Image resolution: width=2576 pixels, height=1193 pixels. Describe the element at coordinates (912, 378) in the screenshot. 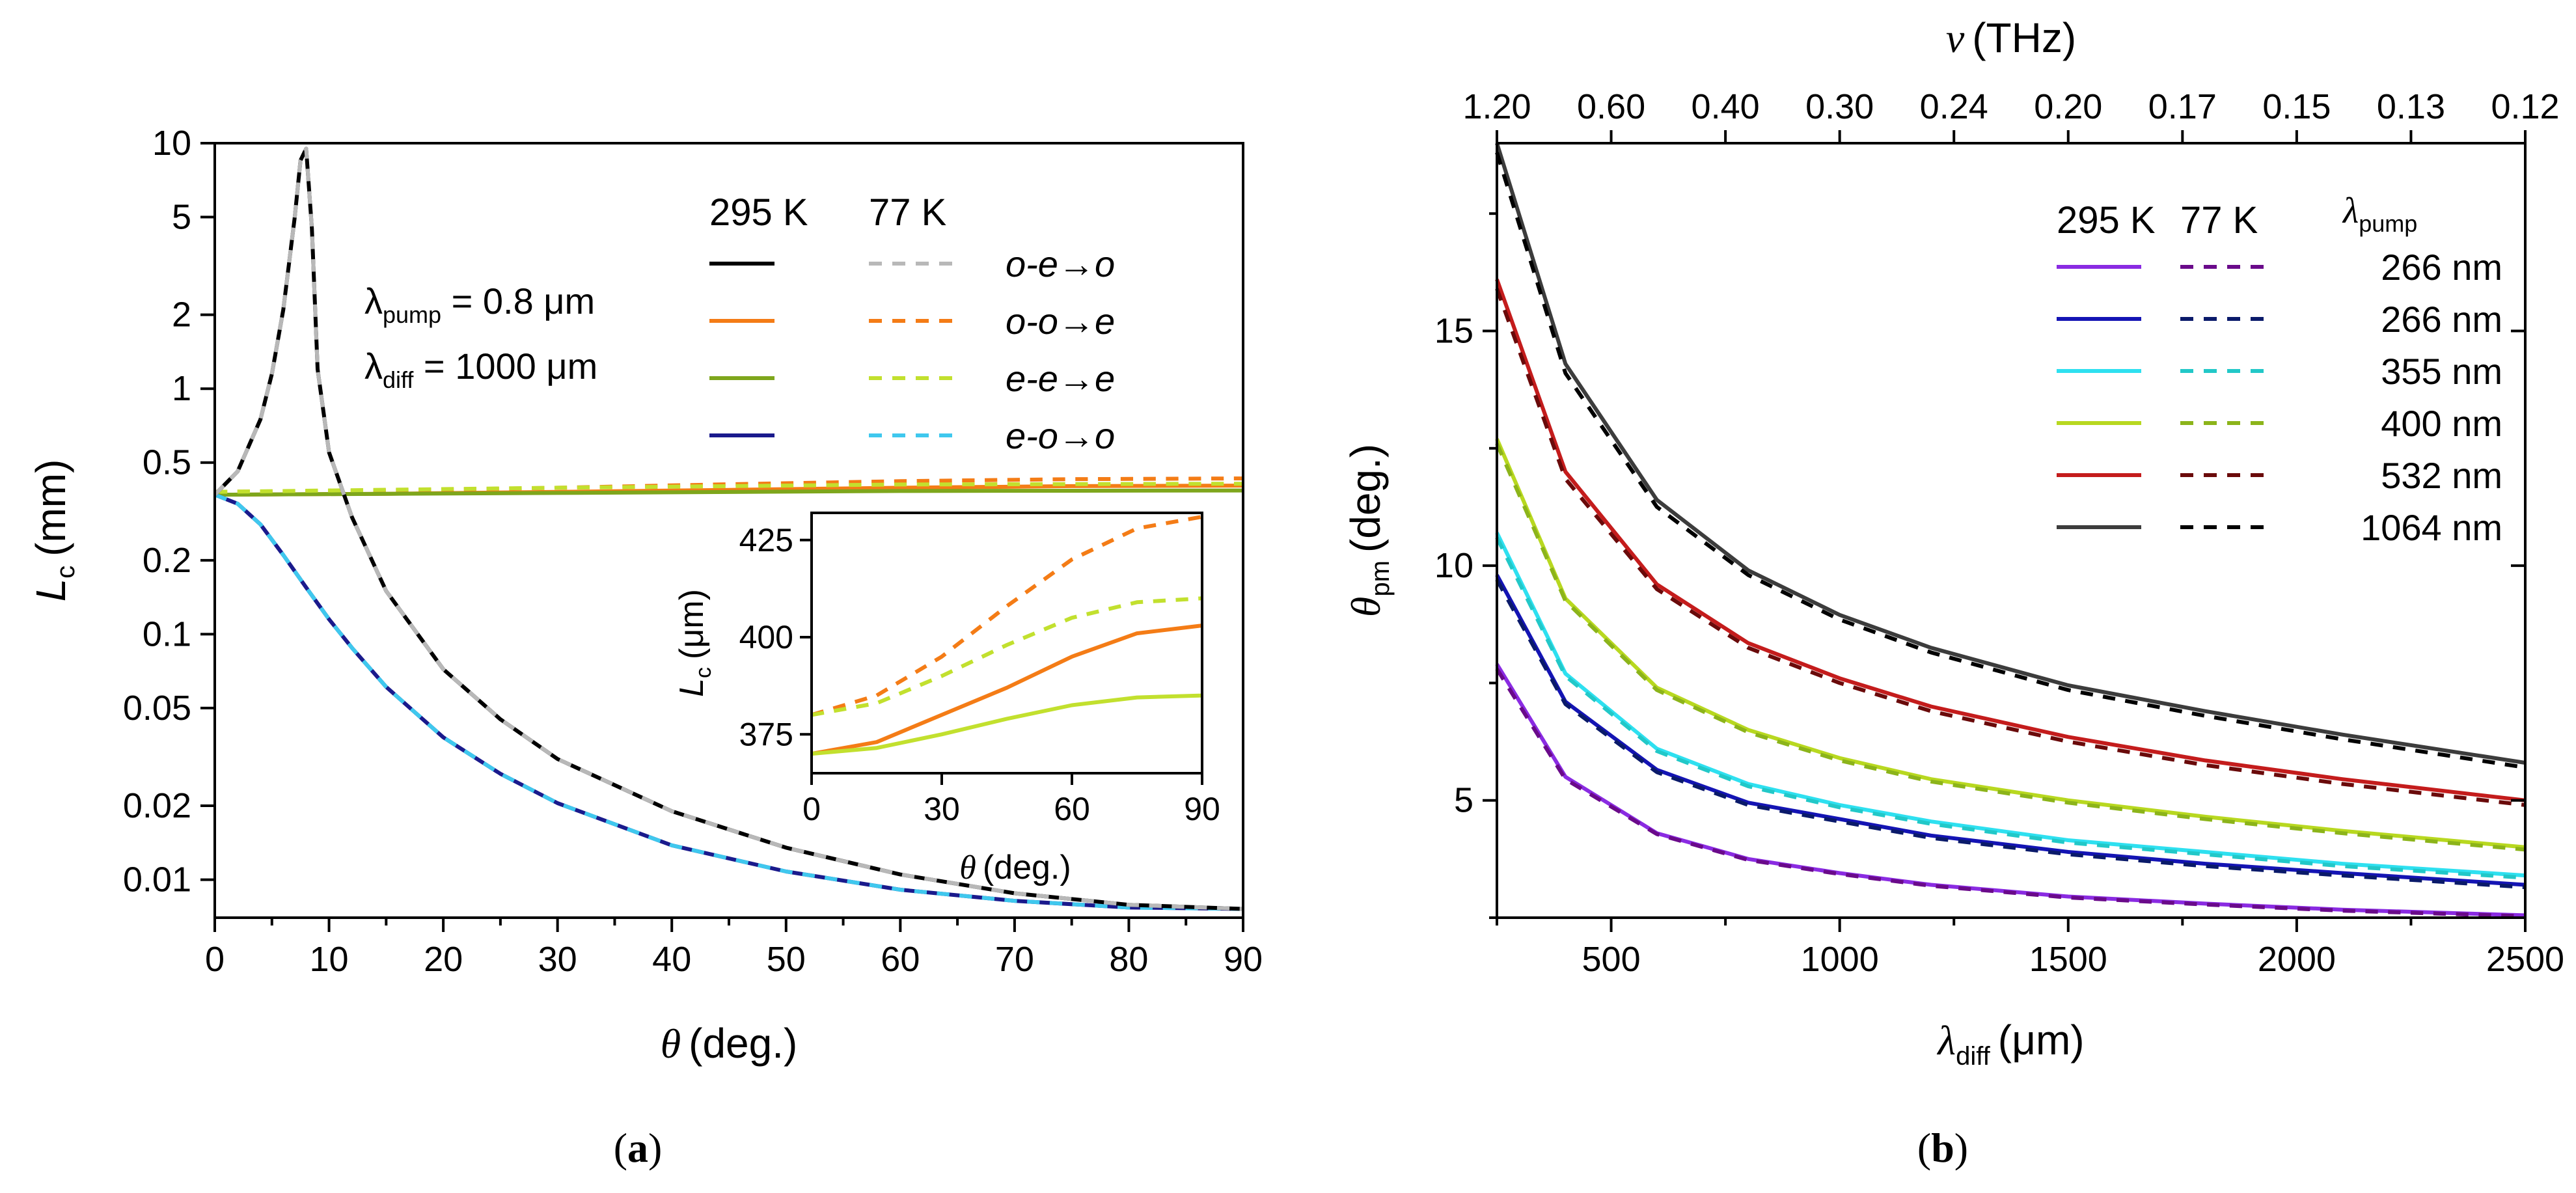

I see `panel-a-legend-entry: e-e→e` at that location.